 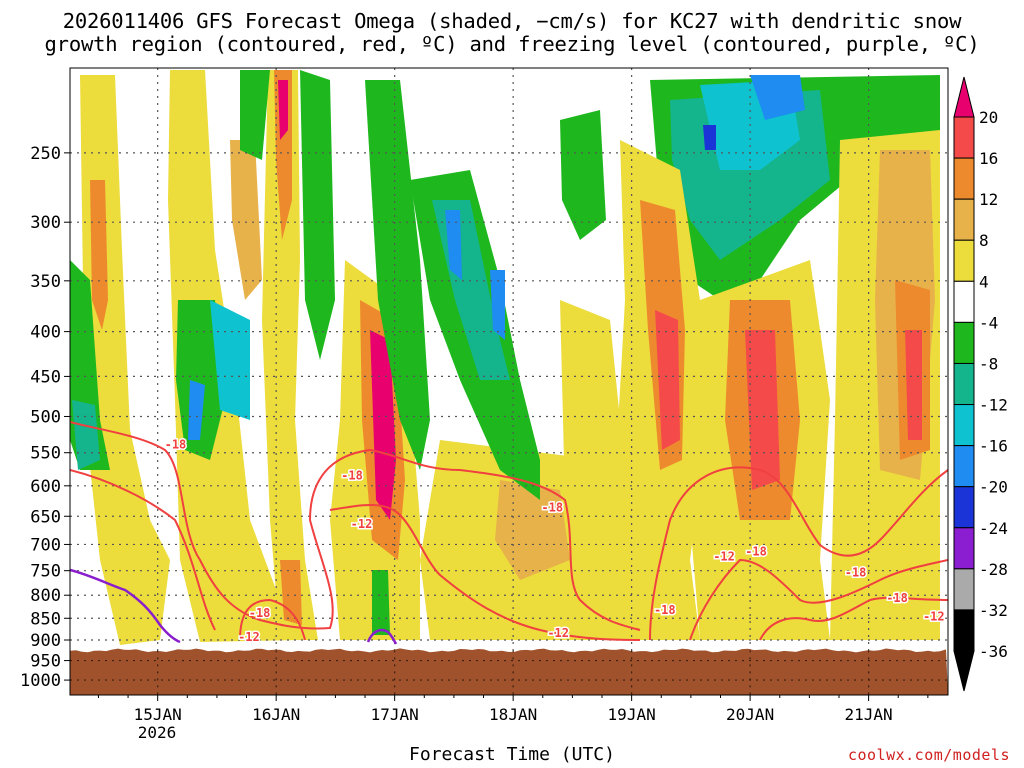 I want to click on colorbar-label: 16, so click(x=988, y=158).